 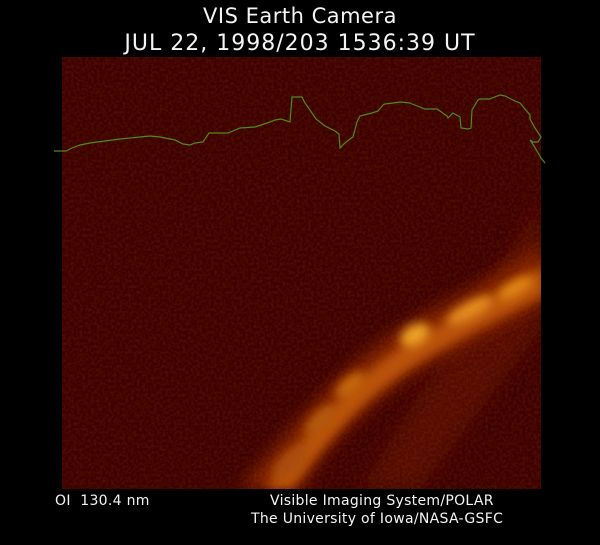 What do you see at coordinates (300, 43) in the screenshot?
I see `observation-timestamp: JUL 22, 1998/203 1536:39 UT` at bounding box center [300, 43].